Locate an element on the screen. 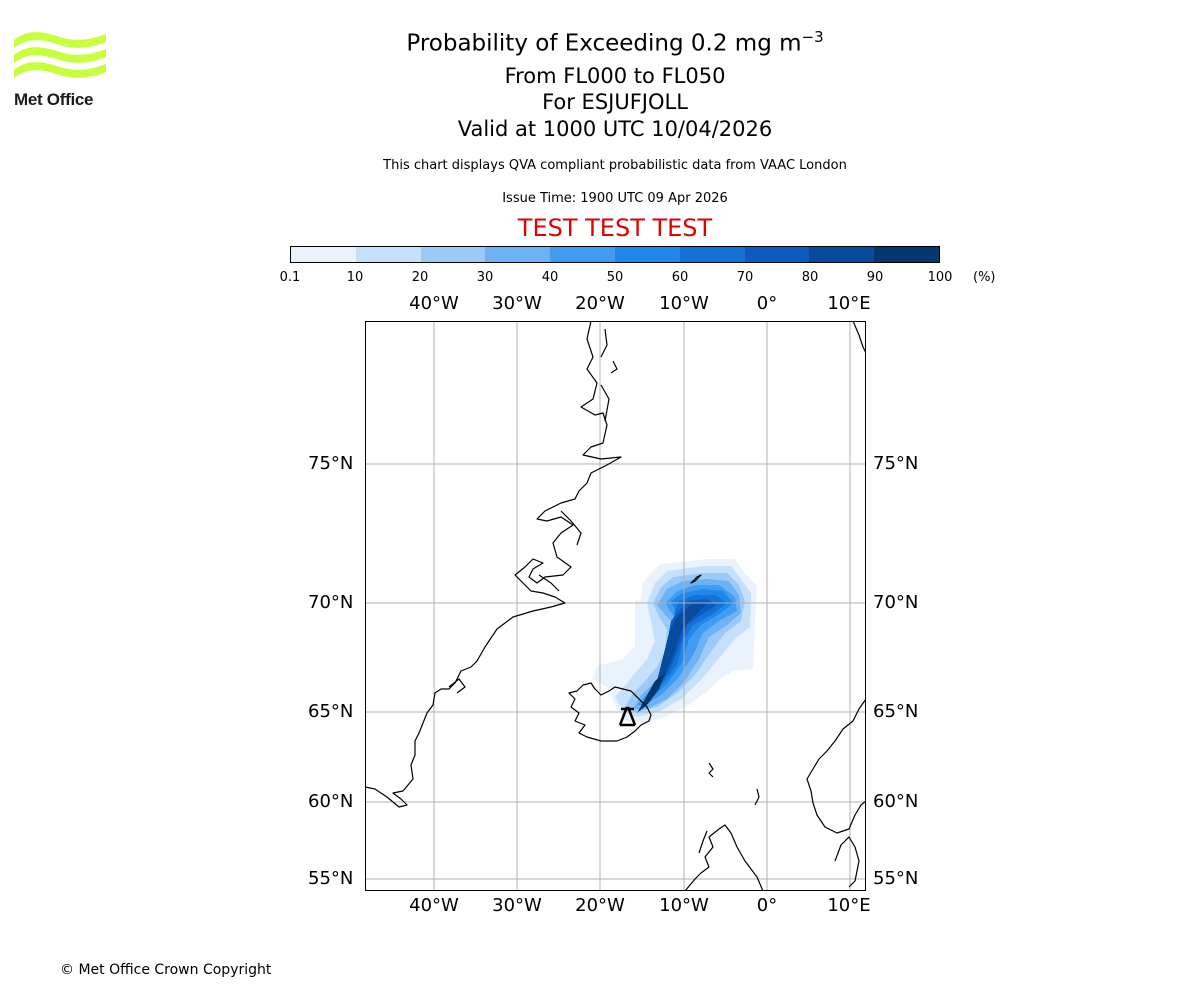  met-office-logo: Met Office is located at coordinates (61, 72).